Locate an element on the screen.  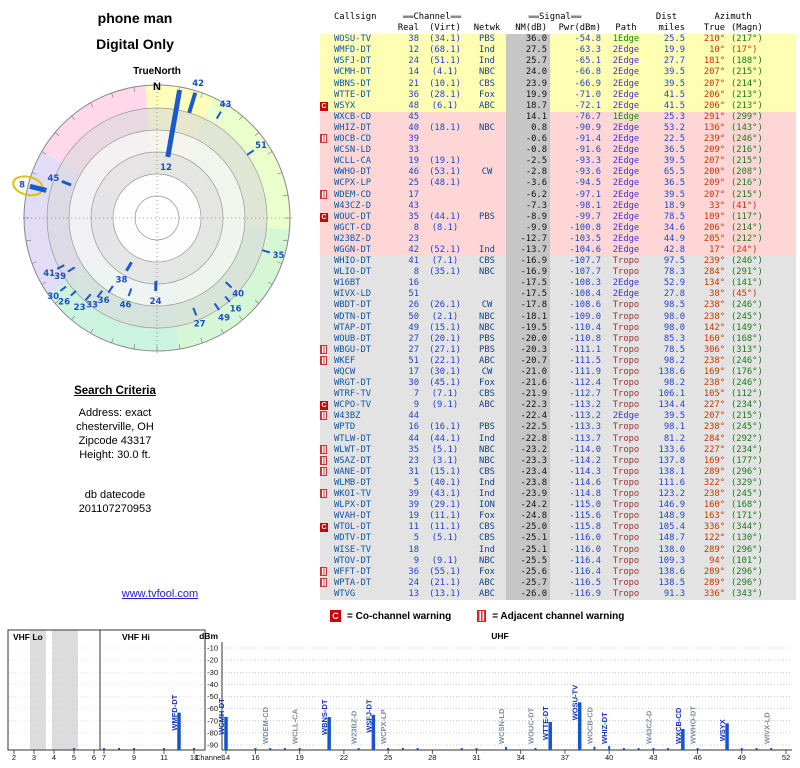
bar-callsign-label: WCMH-DT is located at coordinates (221, 716).